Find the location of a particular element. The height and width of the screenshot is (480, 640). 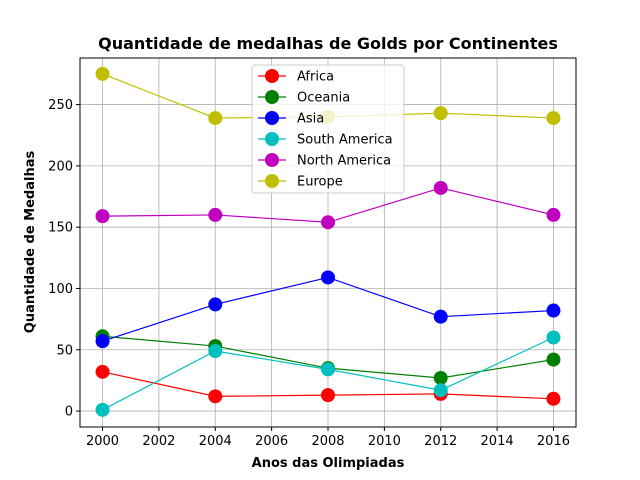

legend-marker-asia is located at coordinates (272, 118).